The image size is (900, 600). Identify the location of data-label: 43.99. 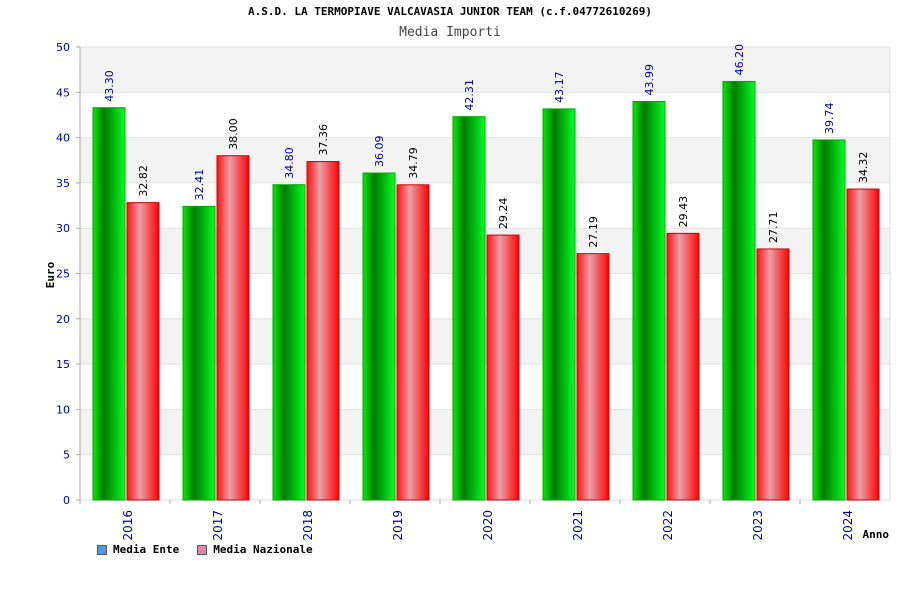
(649, 80).